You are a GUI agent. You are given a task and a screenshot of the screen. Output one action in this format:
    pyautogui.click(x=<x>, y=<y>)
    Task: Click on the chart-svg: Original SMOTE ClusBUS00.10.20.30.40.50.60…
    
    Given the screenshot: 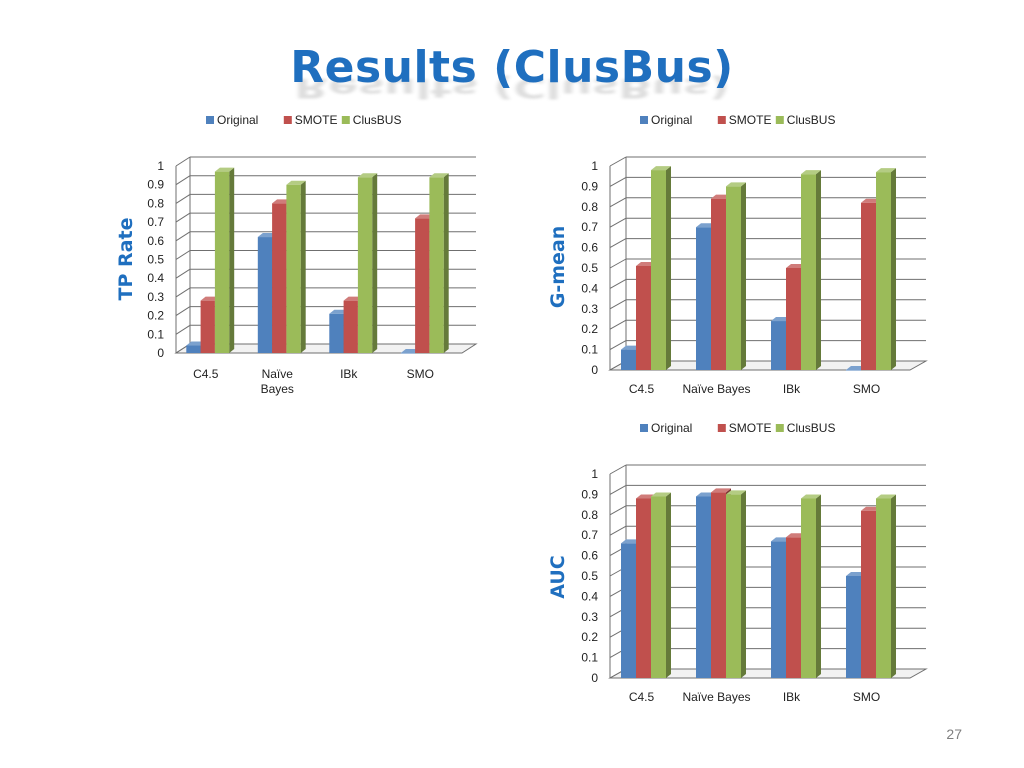 What is the action you would take?
    pyautogui.click(x=312, y=254)
    